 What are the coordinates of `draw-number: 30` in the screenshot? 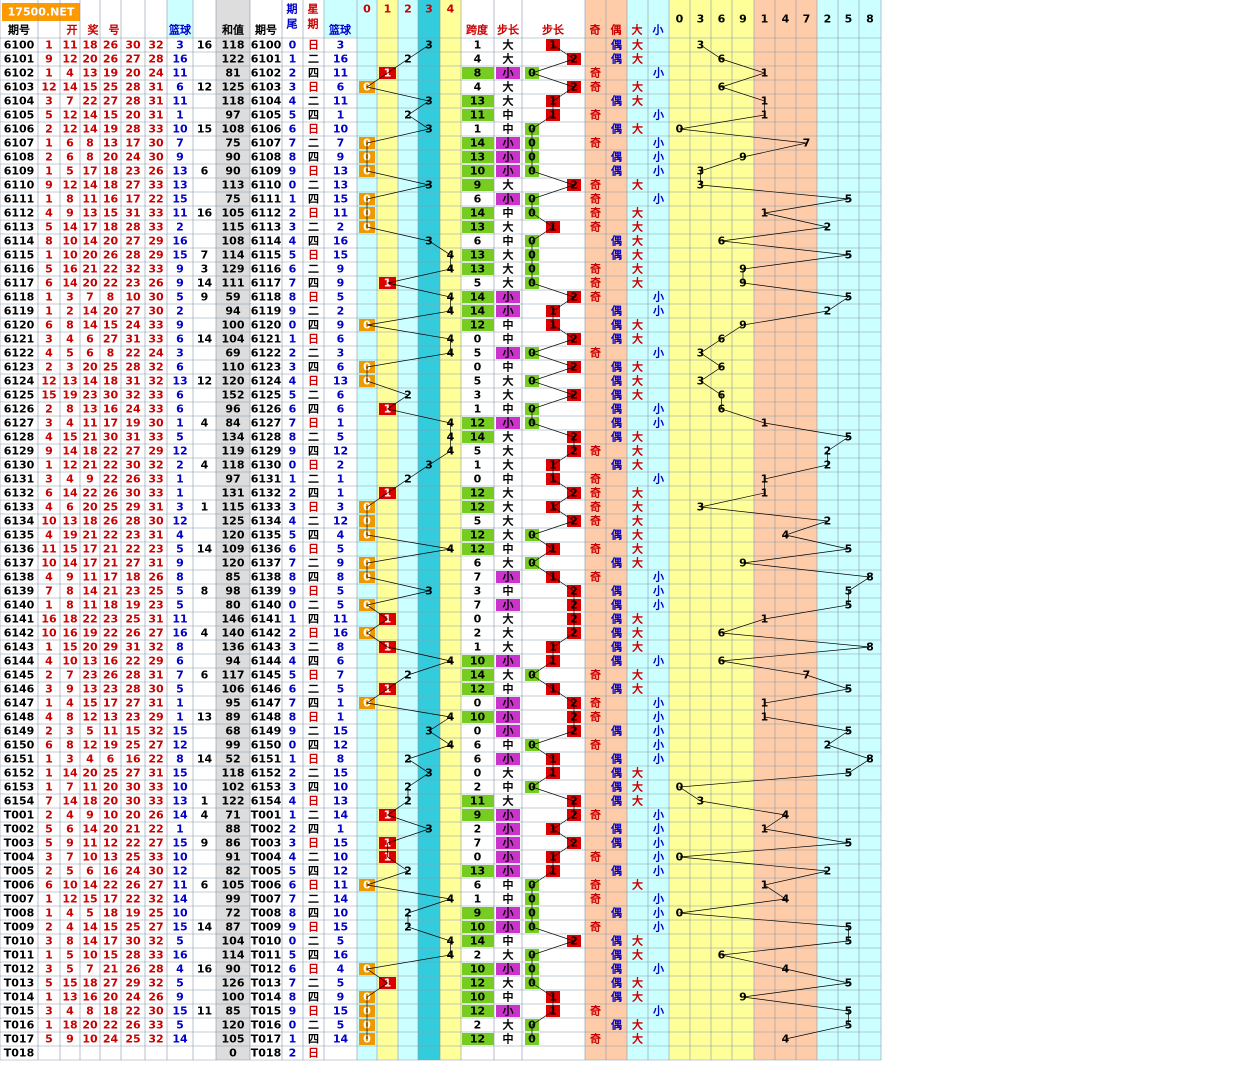 It's located at (156, 297).